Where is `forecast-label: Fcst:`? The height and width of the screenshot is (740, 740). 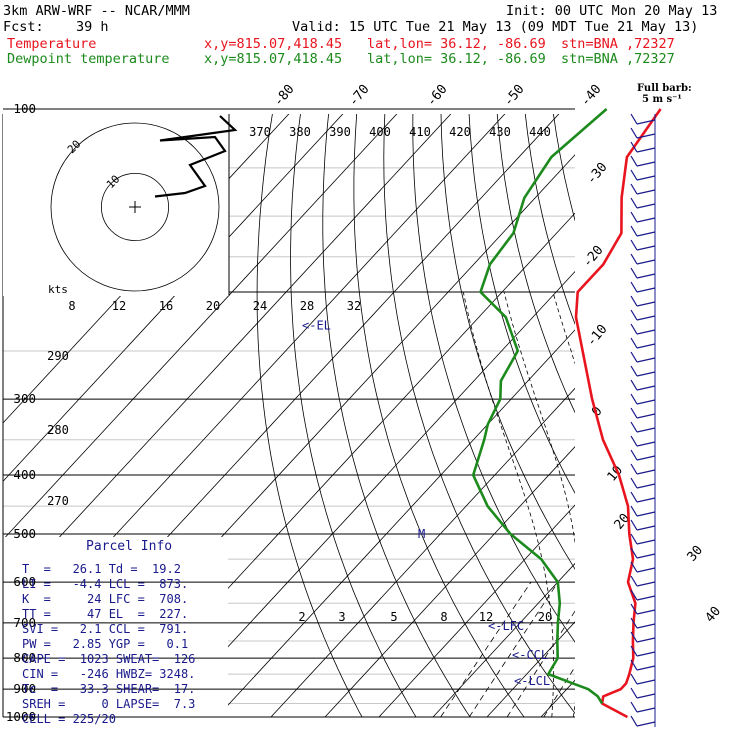 forecast-label: Fcst: is located at coordinates (23, 27).